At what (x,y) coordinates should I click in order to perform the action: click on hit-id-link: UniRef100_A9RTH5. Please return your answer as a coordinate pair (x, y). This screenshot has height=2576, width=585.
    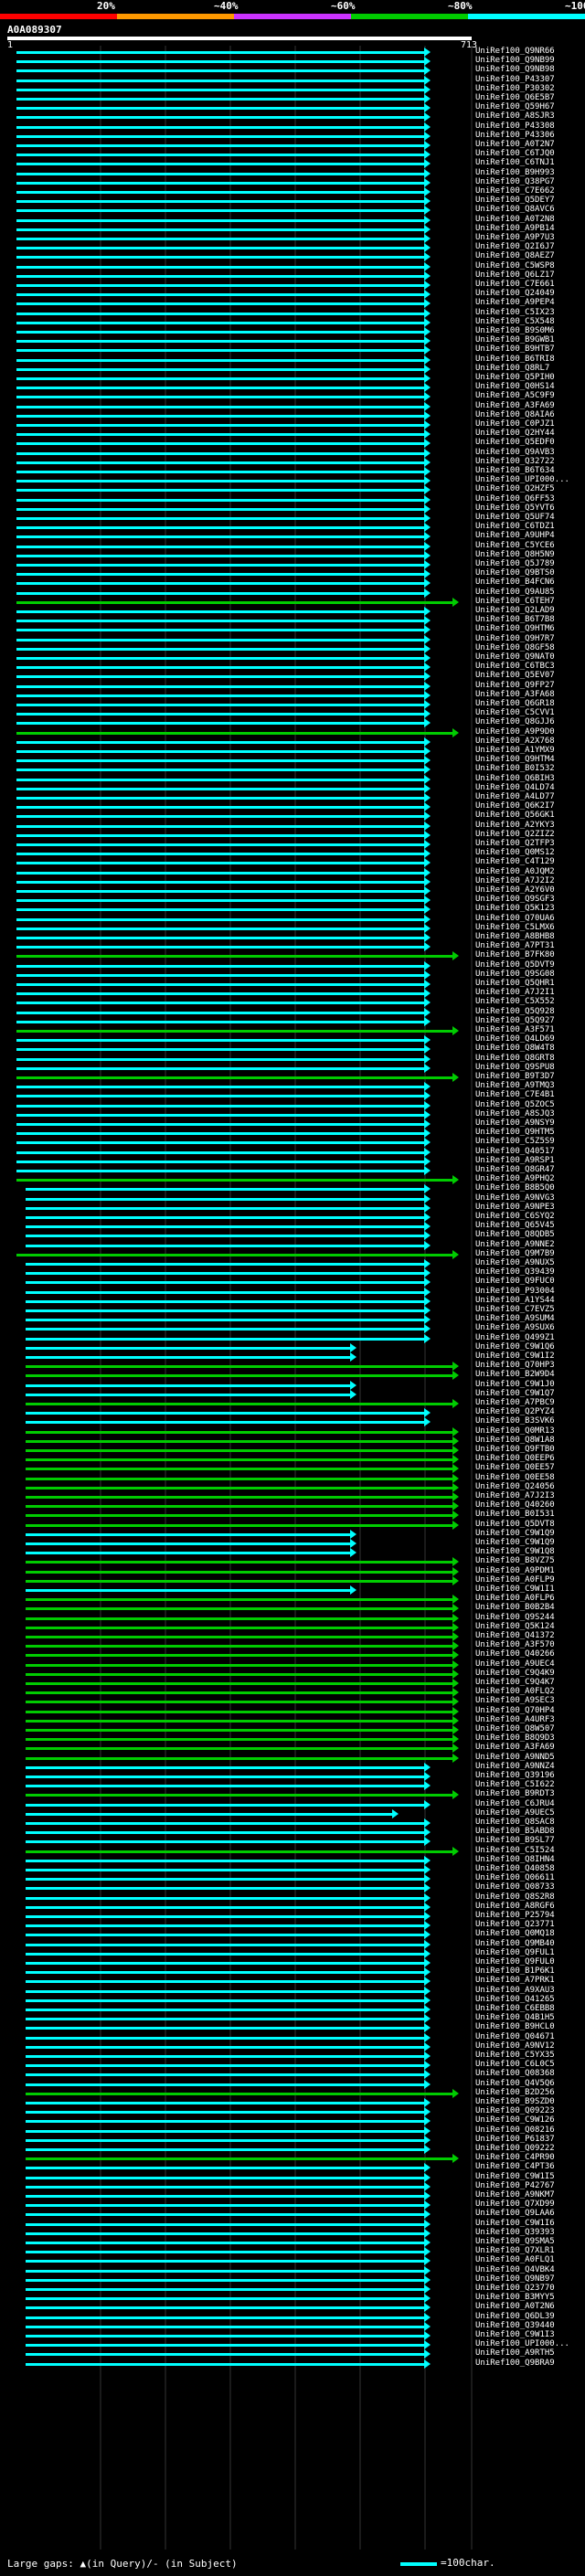
    Looking at the image, I should click on (515, 2353).